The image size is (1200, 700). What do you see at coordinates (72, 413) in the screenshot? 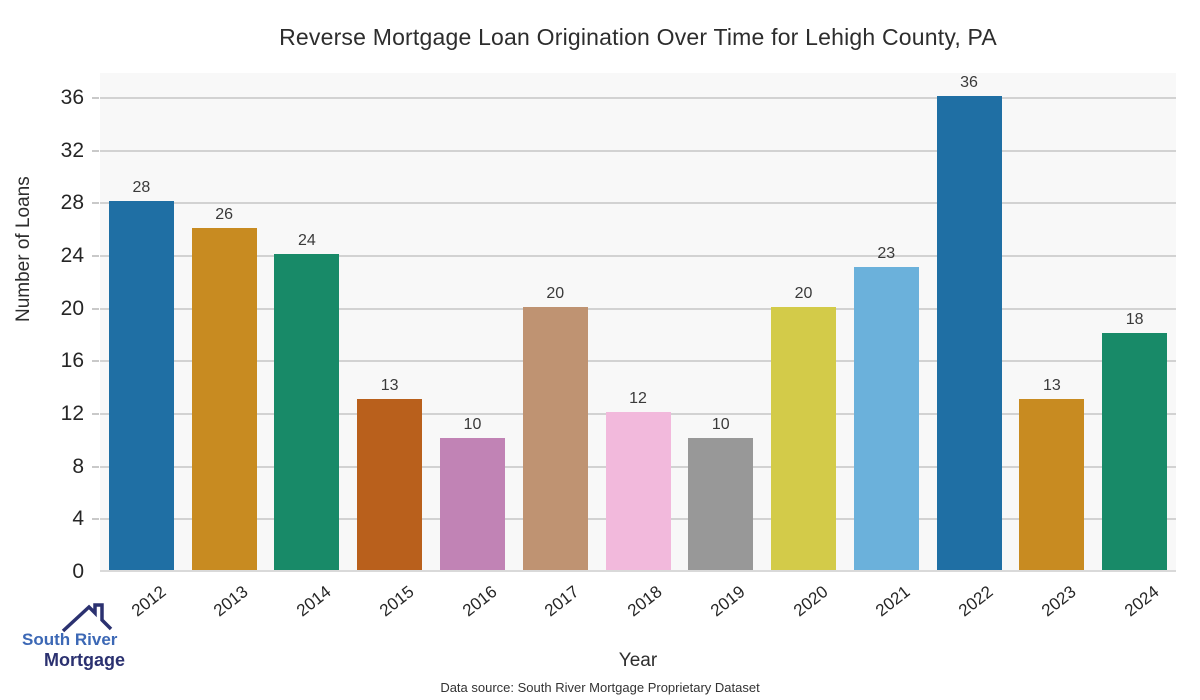
I see `y-tick-label: 12` at bounding box center [72, 413].